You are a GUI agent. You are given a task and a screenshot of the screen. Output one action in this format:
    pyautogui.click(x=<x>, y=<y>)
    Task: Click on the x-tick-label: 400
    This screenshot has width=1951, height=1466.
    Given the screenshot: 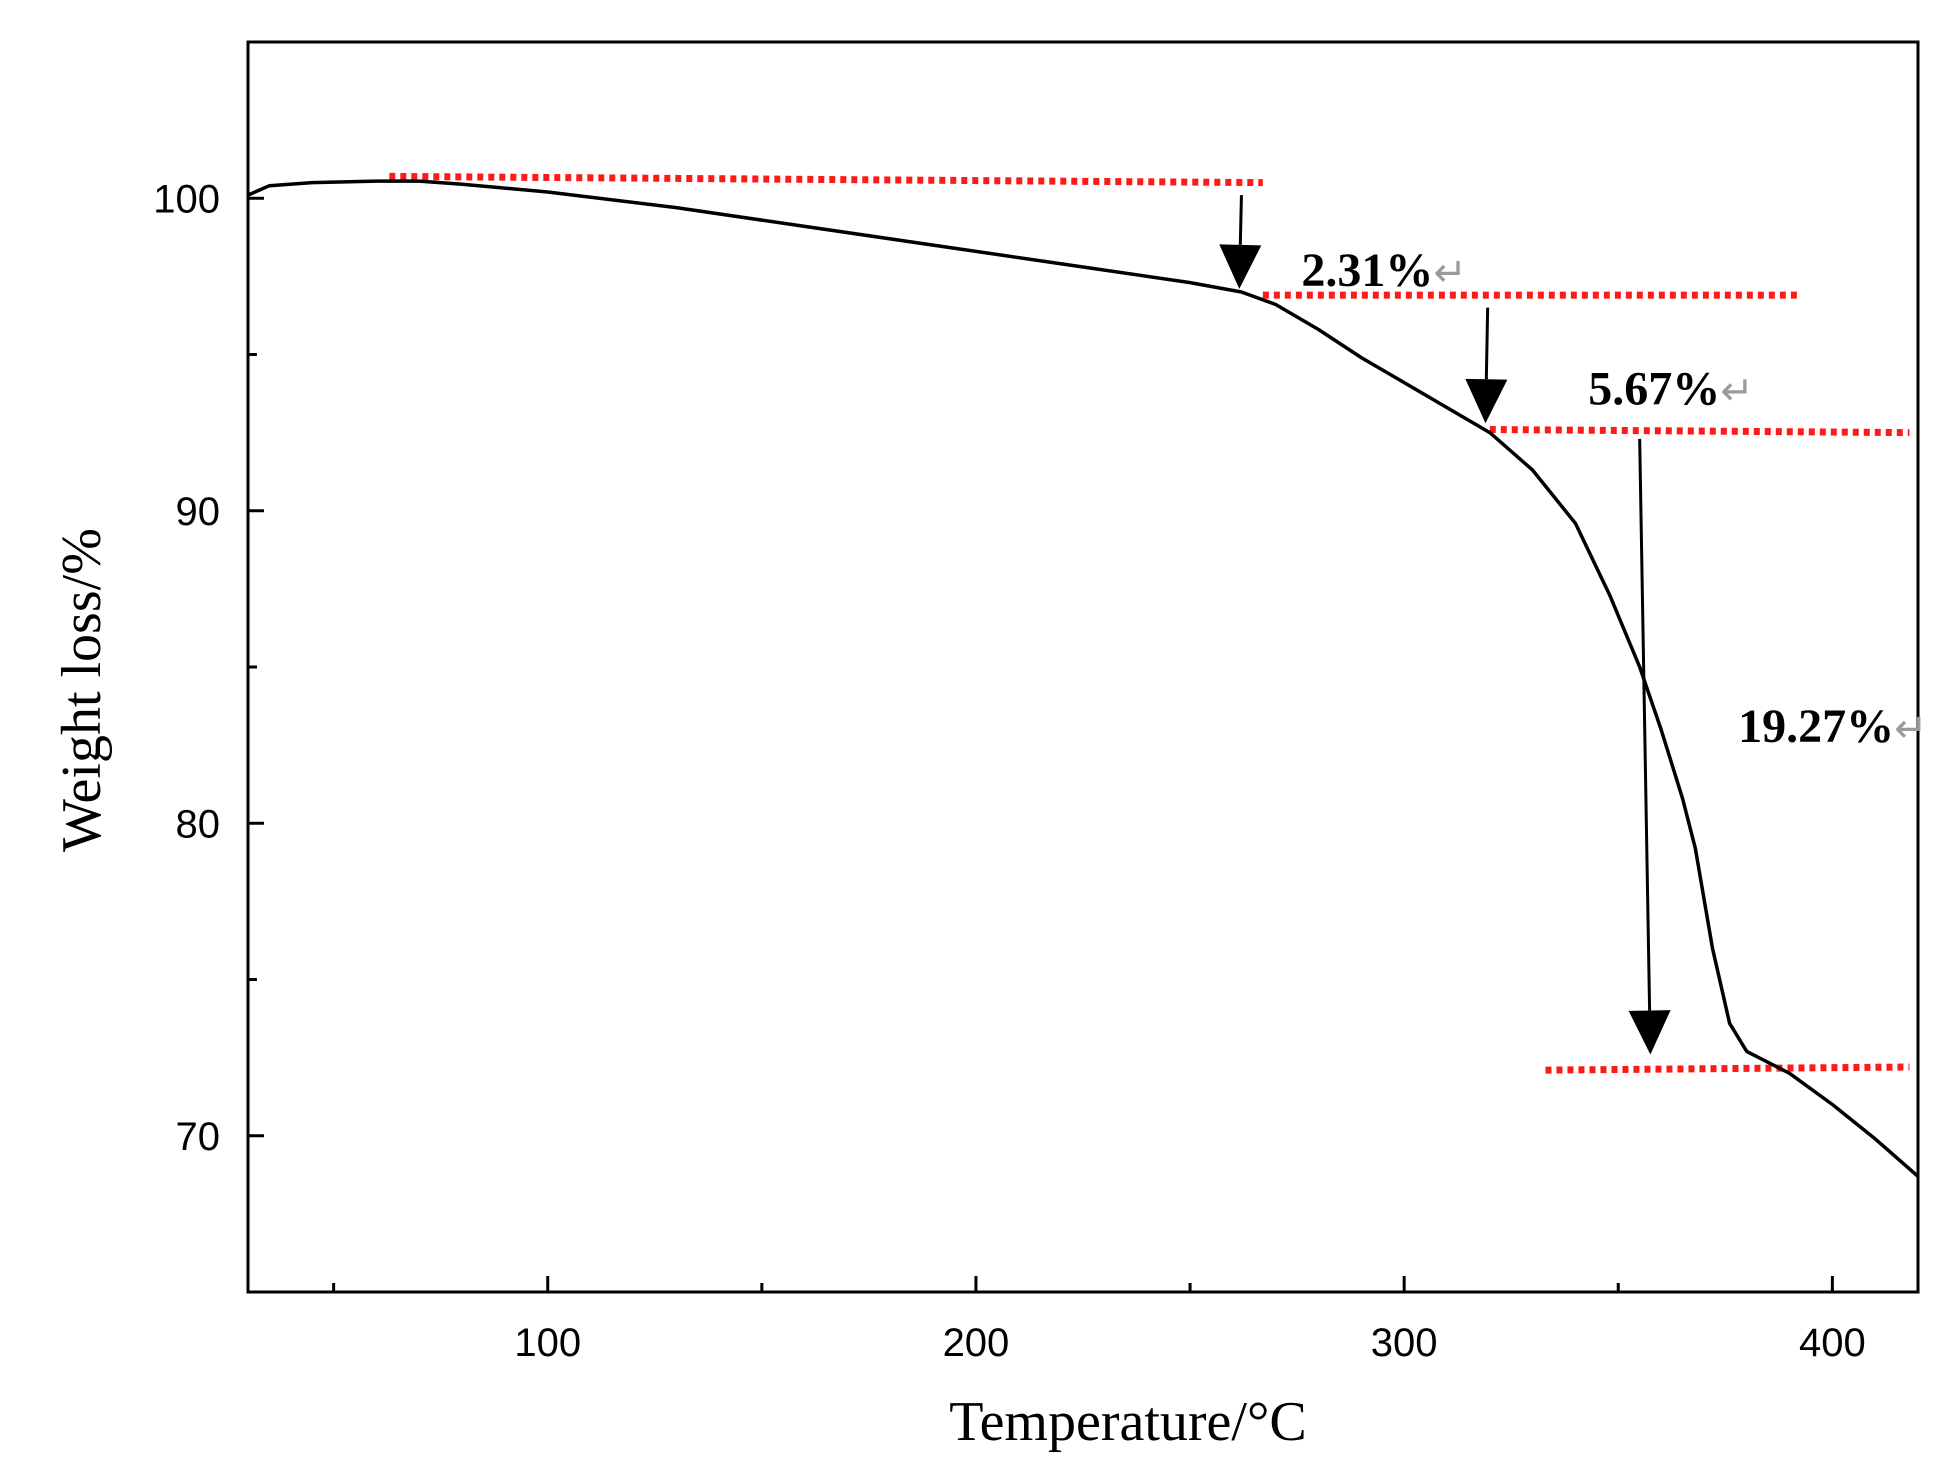 What is the action you would take?
    pyautogui.click(x=1832, y=1343)
    